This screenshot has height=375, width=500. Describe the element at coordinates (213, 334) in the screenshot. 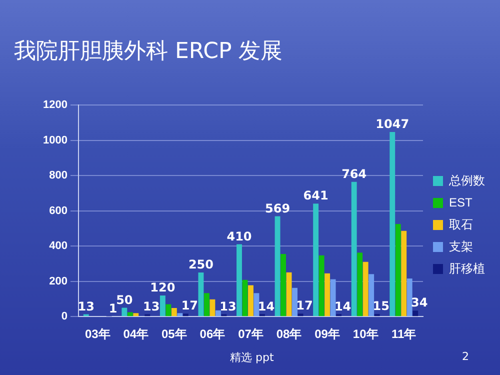

I see `x-tick-label: 06年` at that location.